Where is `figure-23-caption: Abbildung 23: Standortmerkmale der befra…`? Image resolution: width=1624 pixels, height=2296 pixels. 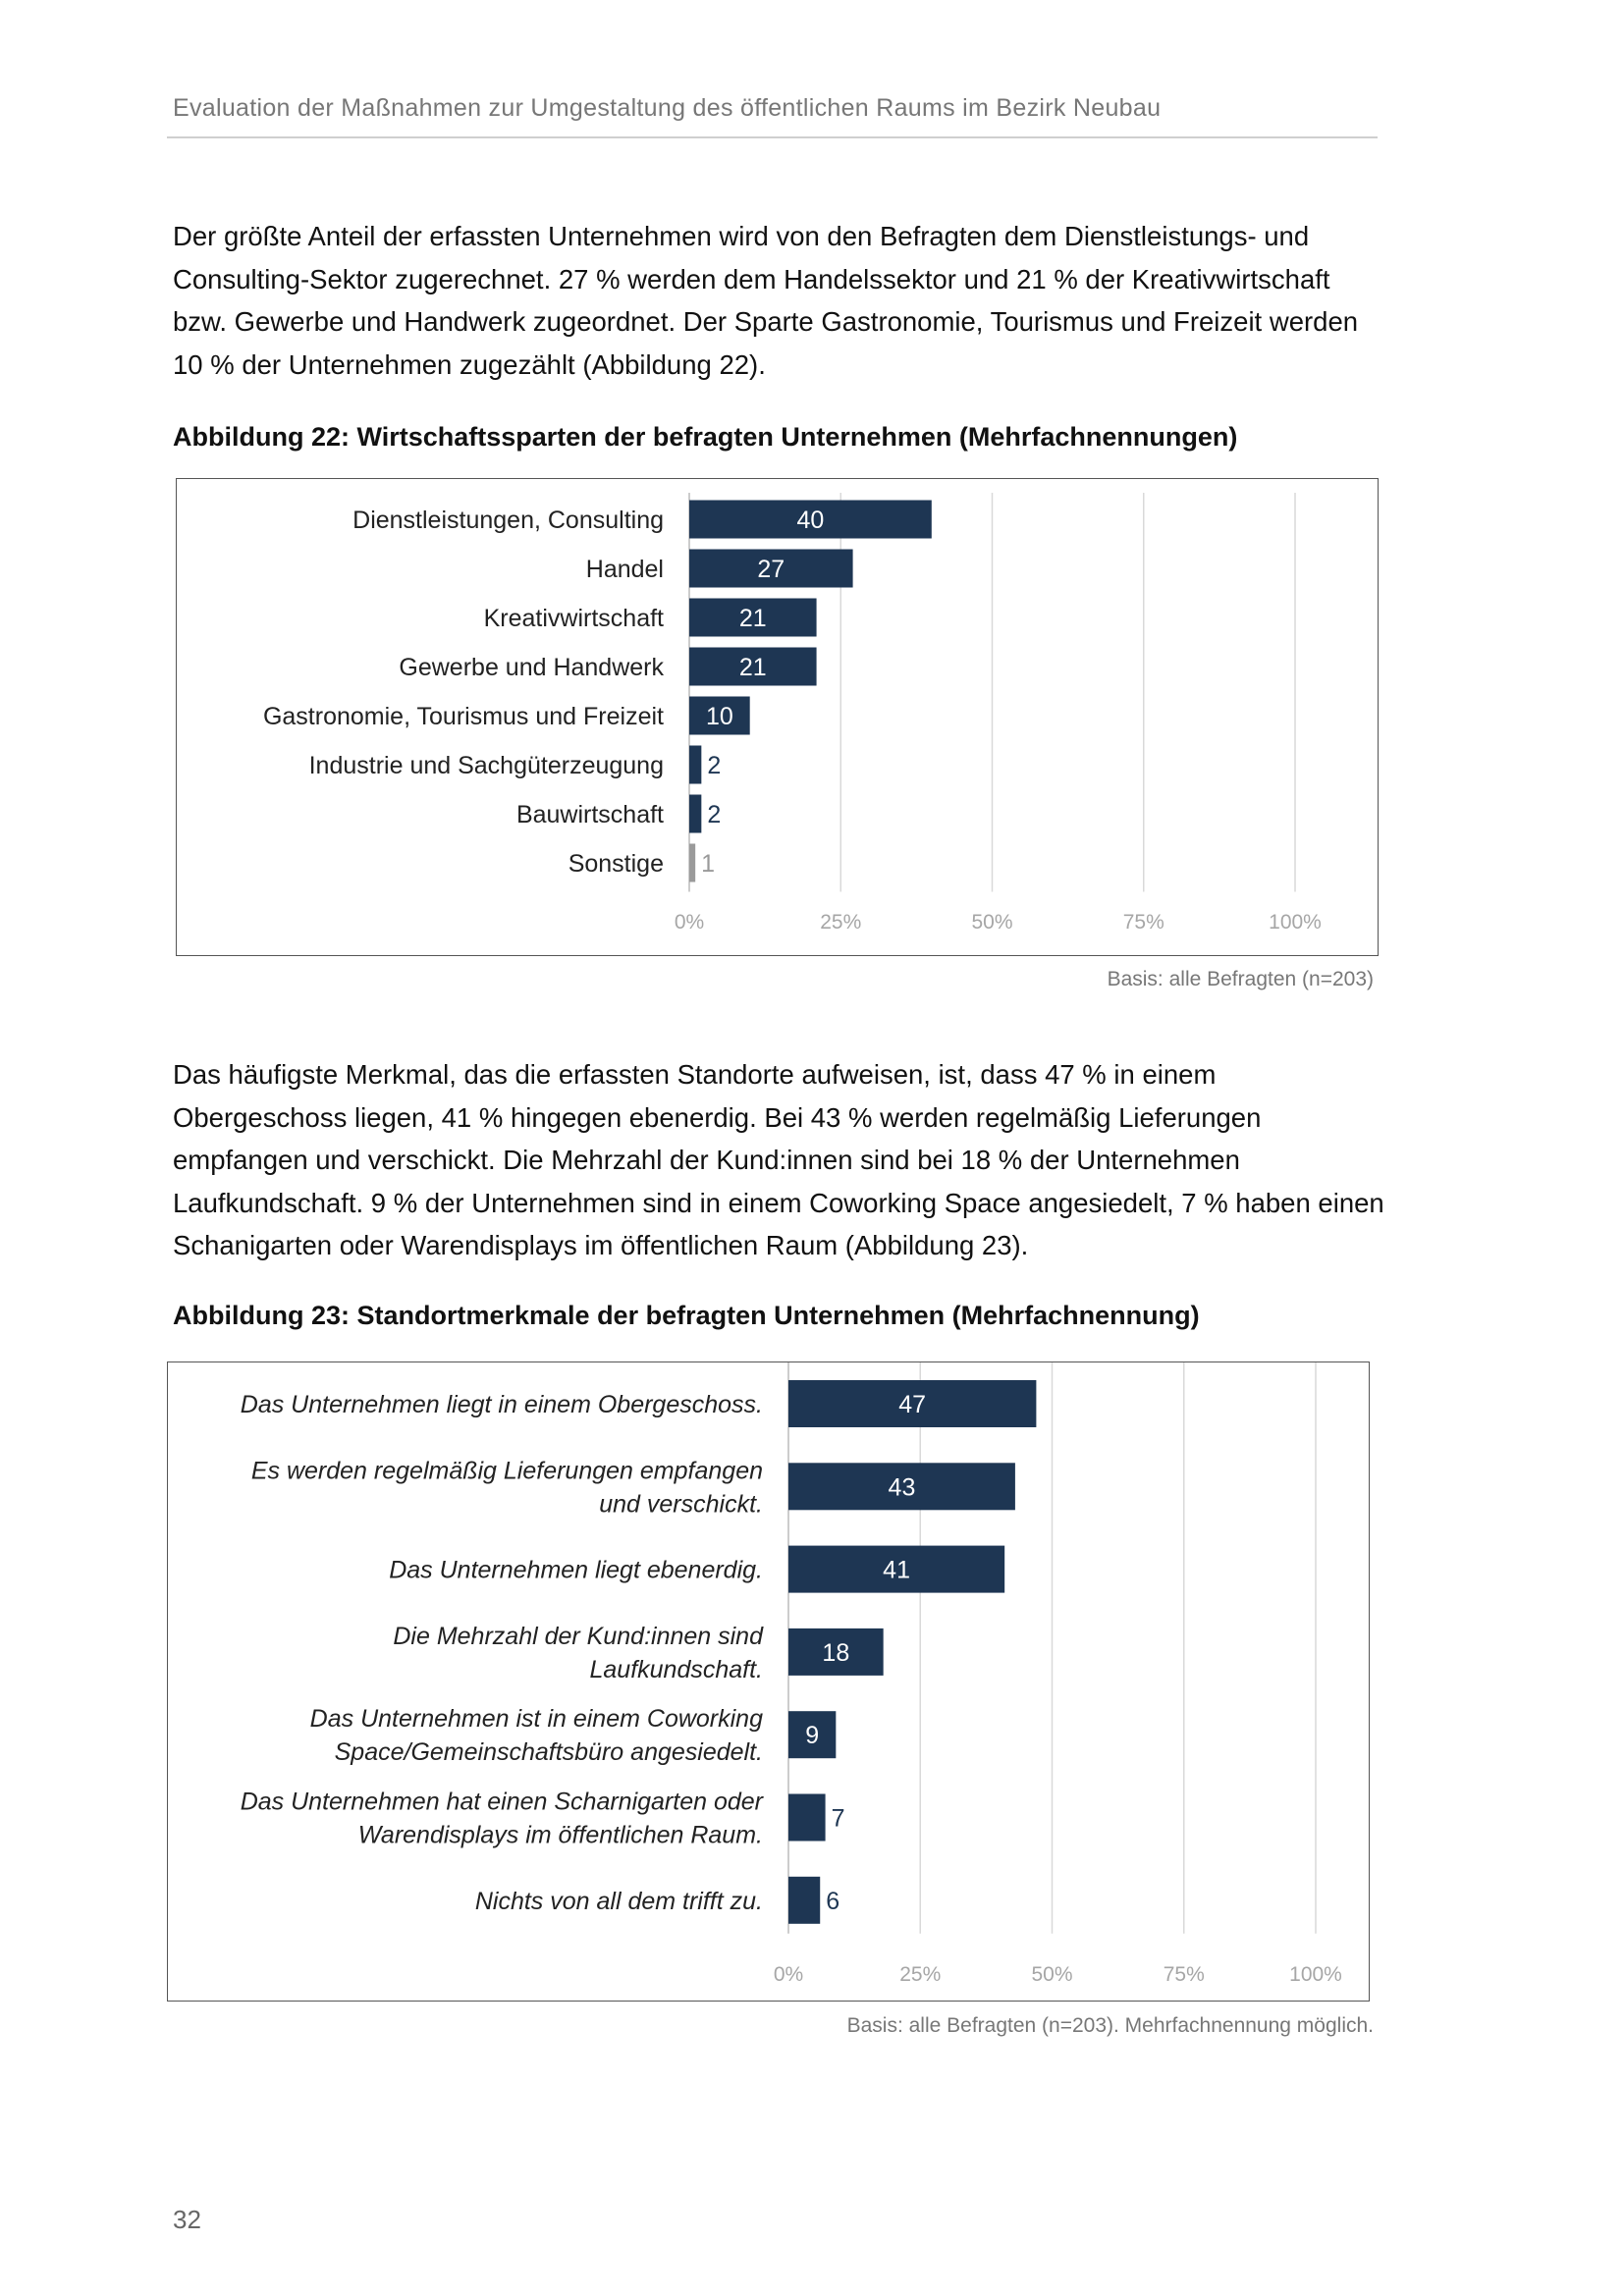 figure-23-caption: Abbildung 23: Standortmerkmale der befra… is located at coordinates (686, 1316).